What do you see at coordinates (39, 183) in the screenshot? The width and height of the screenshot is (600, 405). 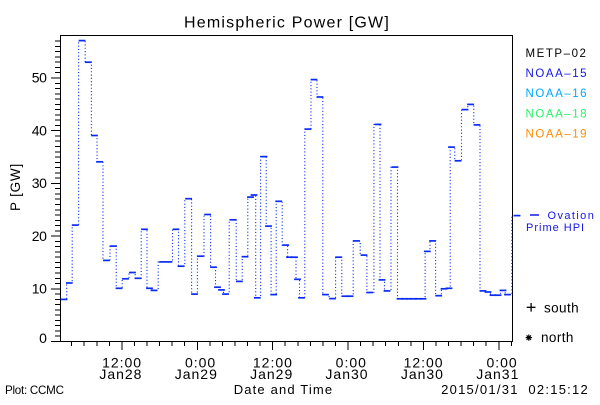 I see `svg-text: 30` at bounding box center [39, 183].